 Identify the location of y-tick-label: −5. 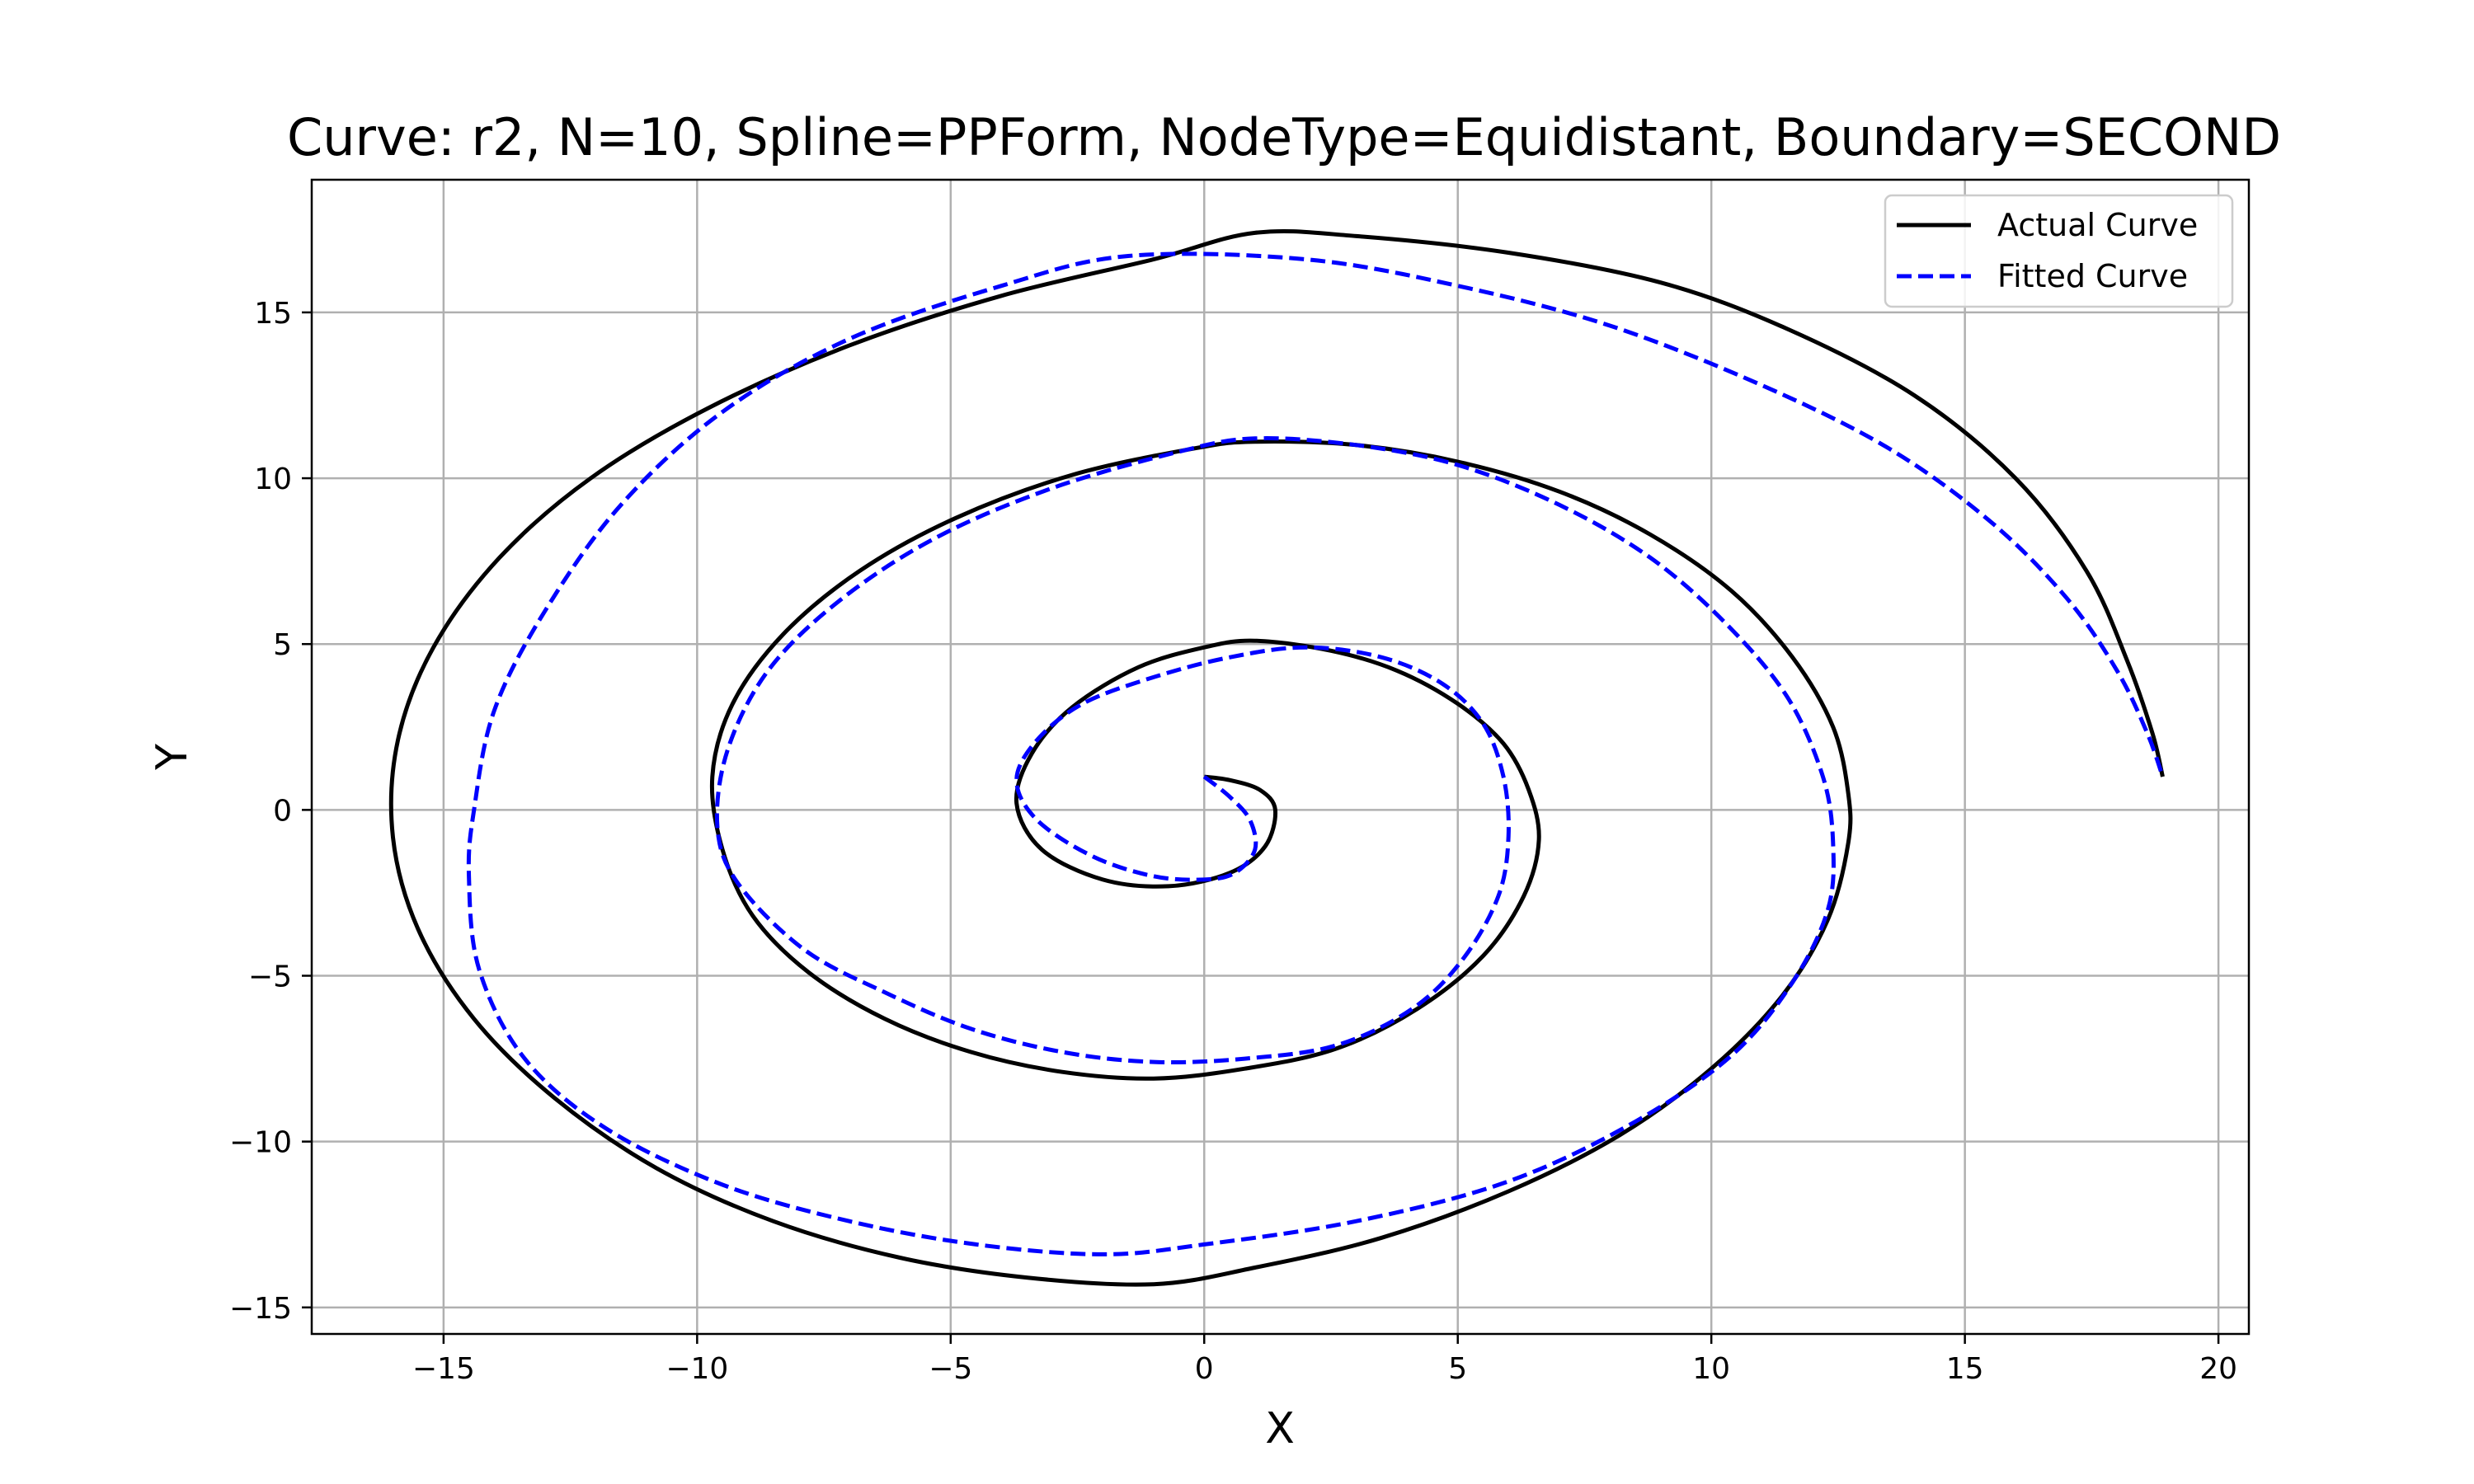
(270, 977).